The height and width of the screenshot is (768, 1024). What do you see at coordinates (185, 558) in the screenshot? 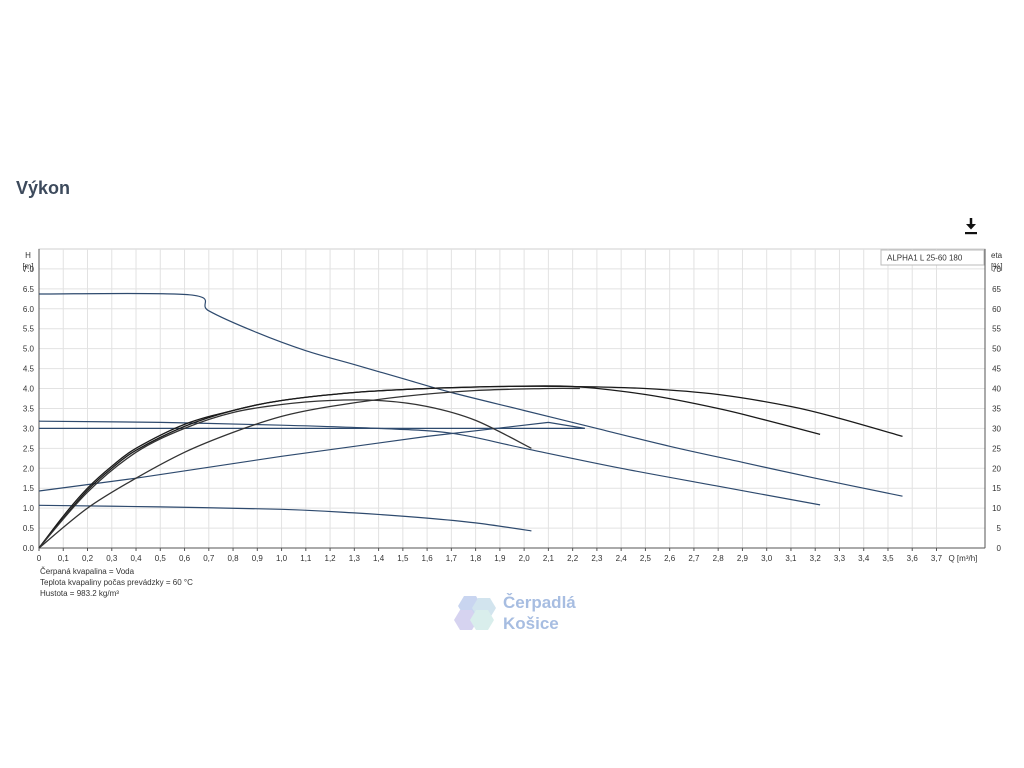
I see `x-tick-label: 0,6` at bounding box center [185, 558].